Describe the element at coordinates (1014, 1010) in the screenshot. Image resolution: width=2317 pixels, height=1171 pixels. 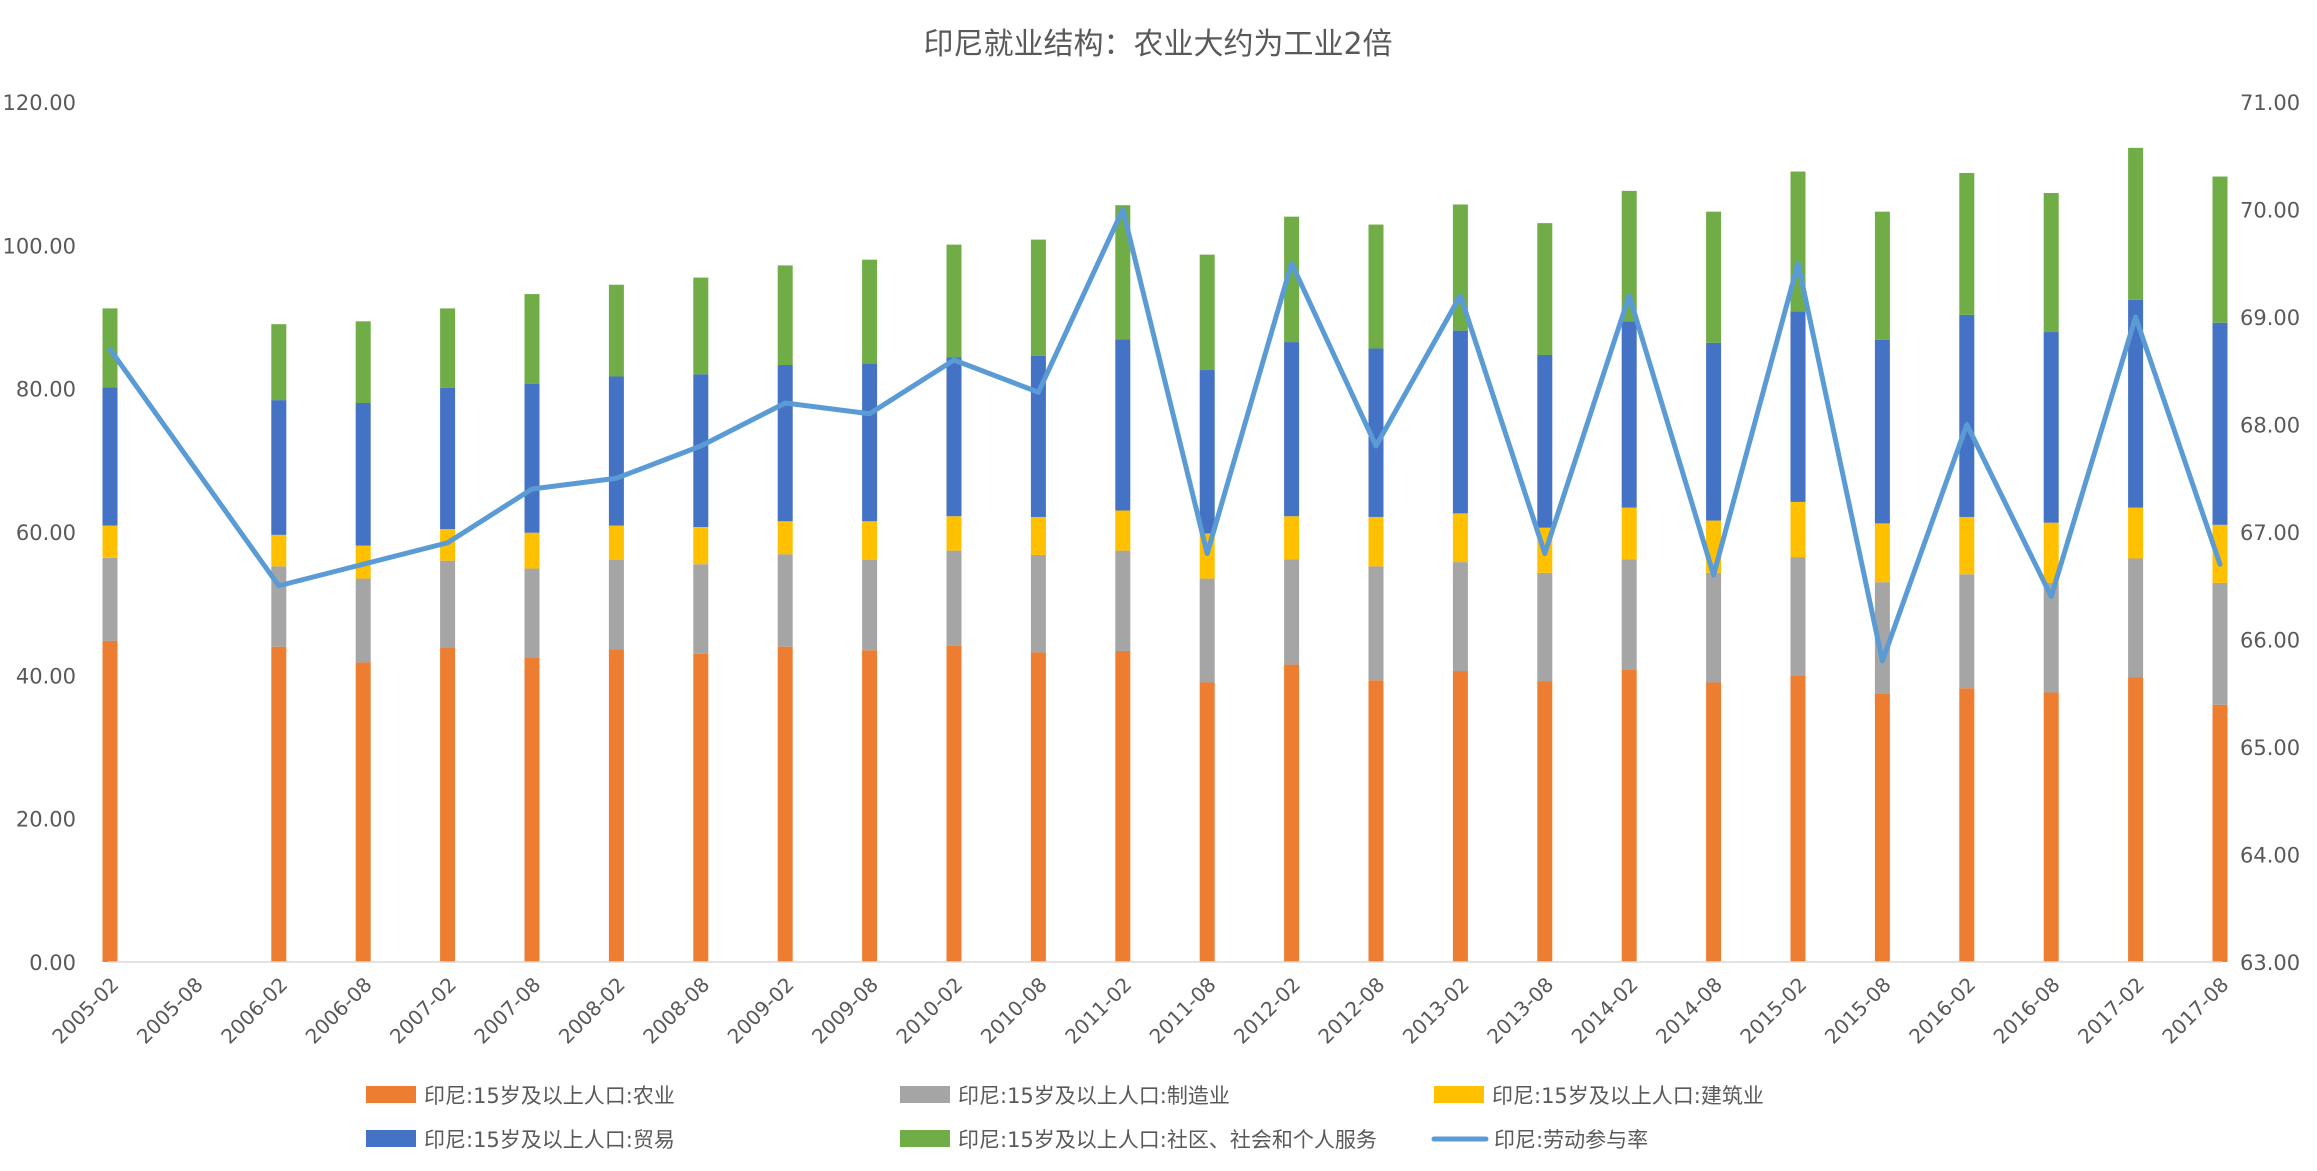
I see `x-tick-label: 2010-08` at that location.